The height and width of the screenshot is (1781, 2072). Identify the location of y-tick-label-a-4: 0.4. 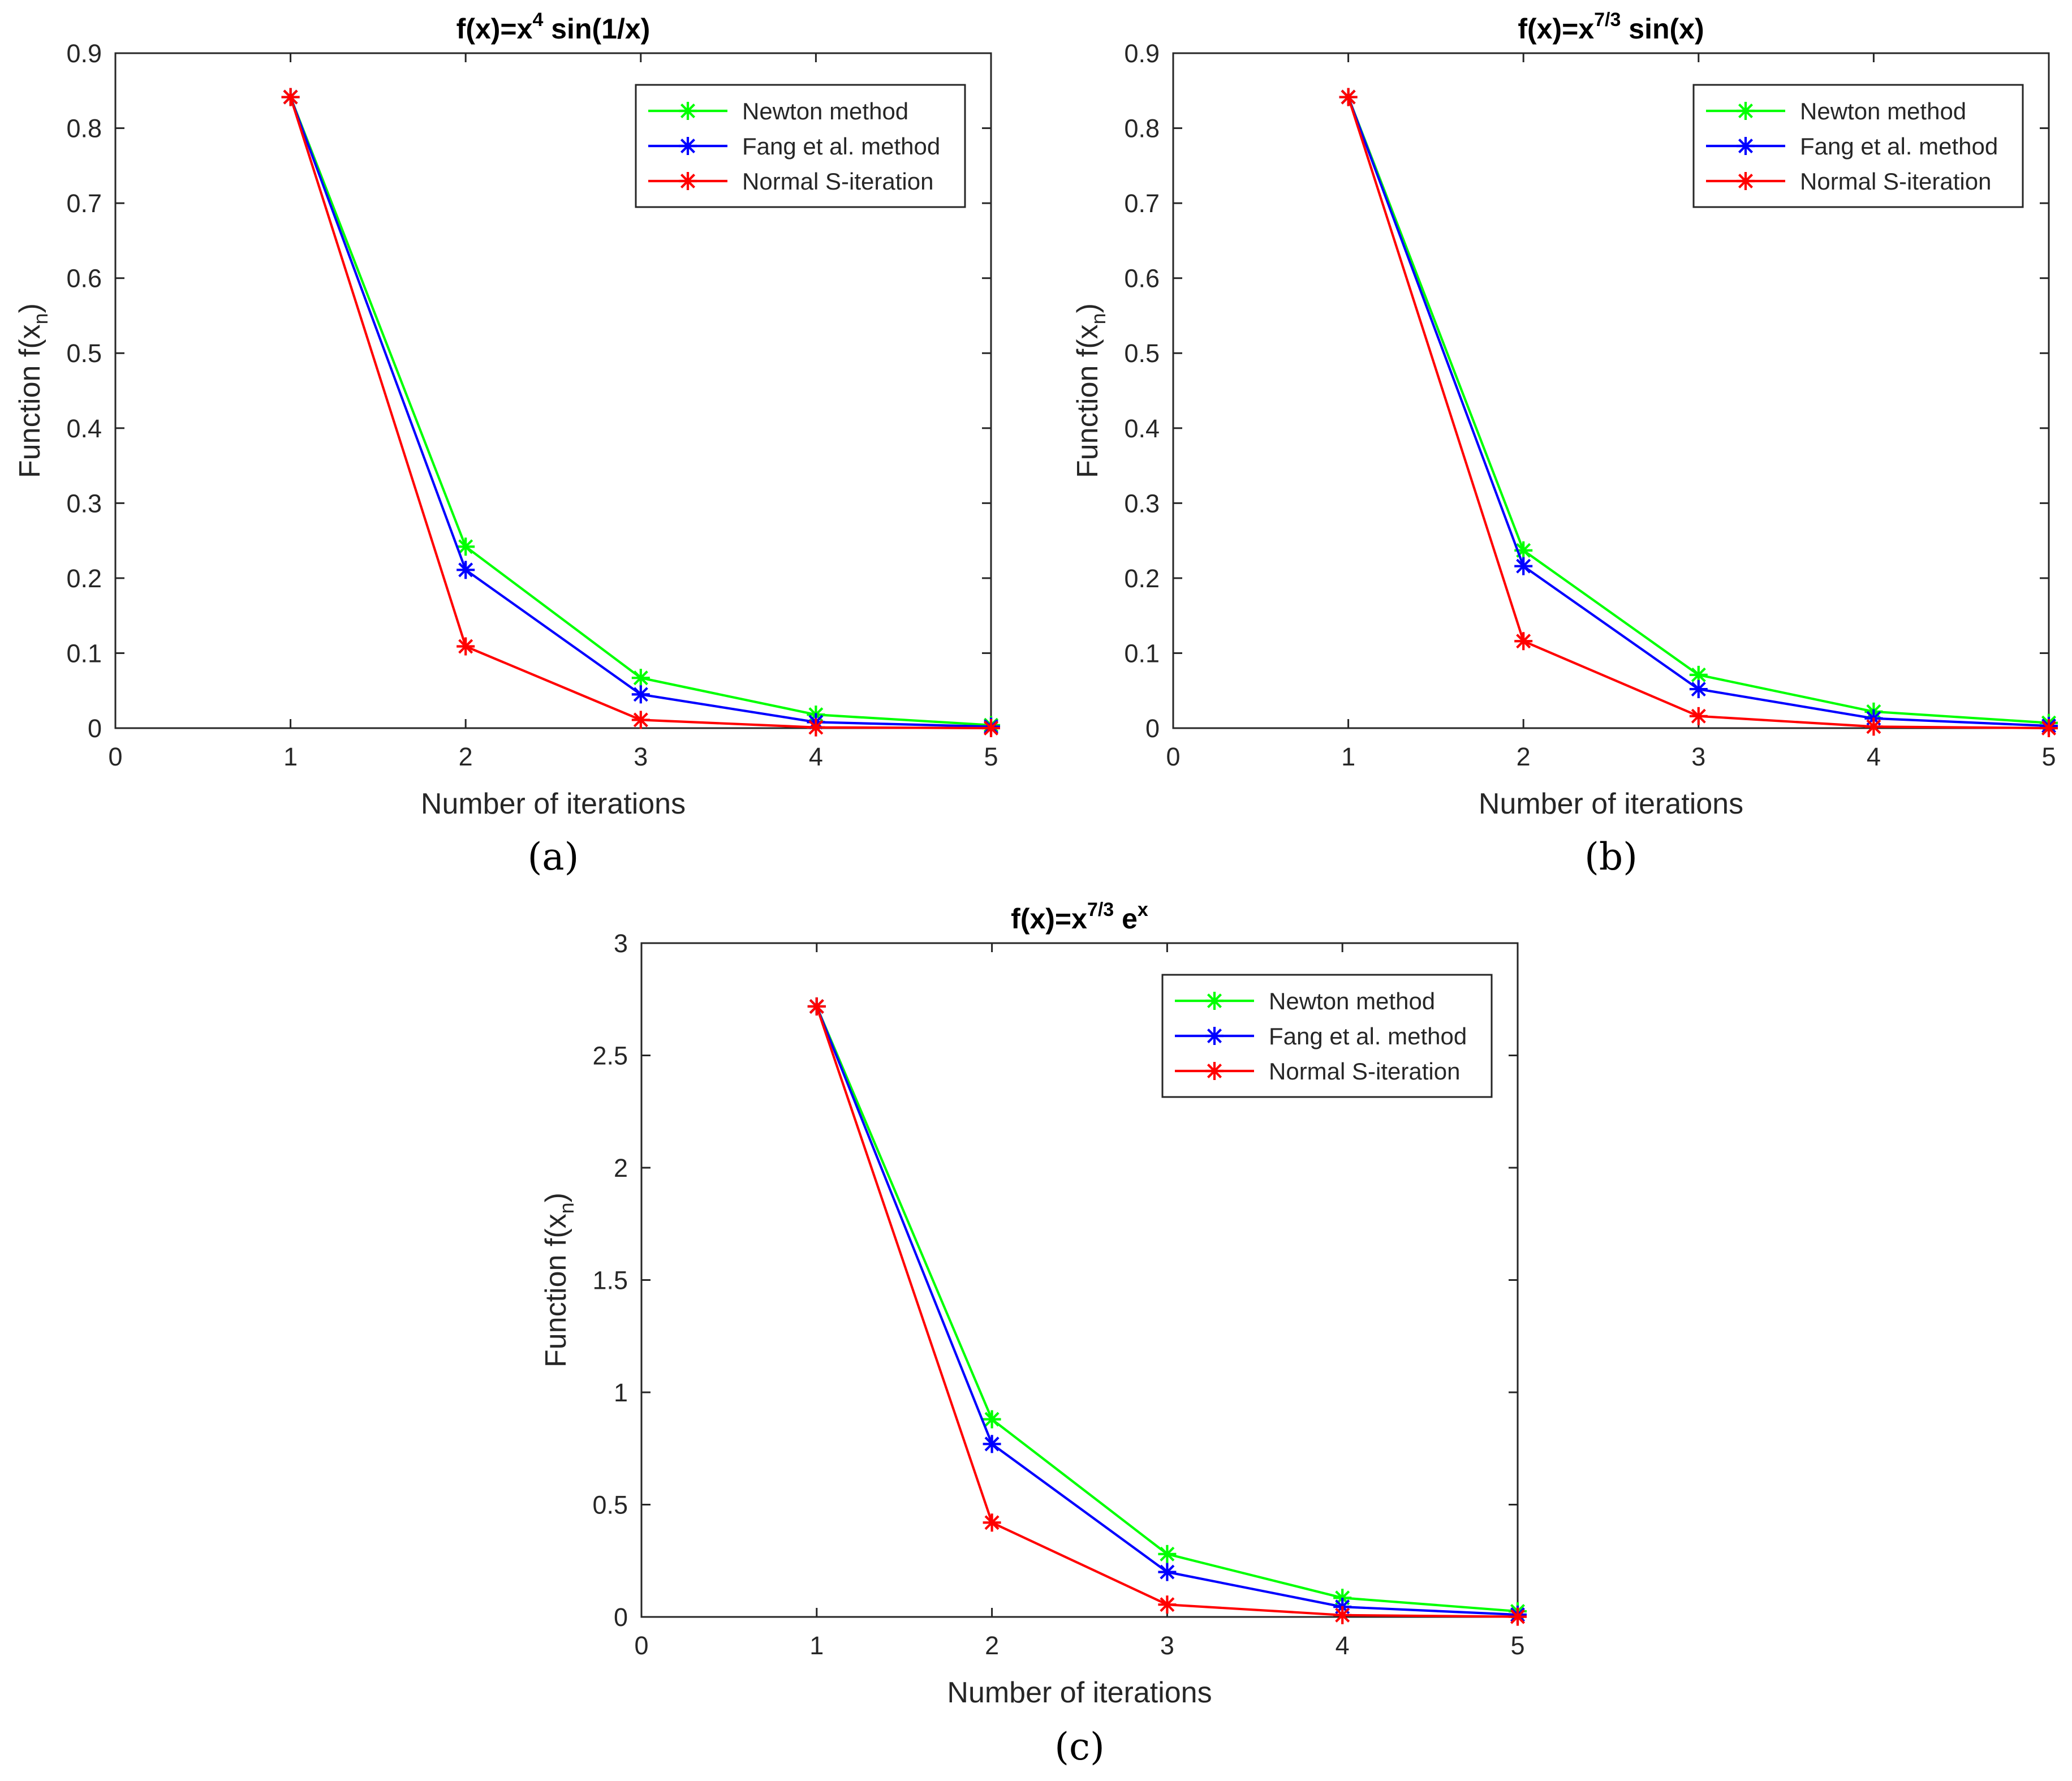
(84, 428).